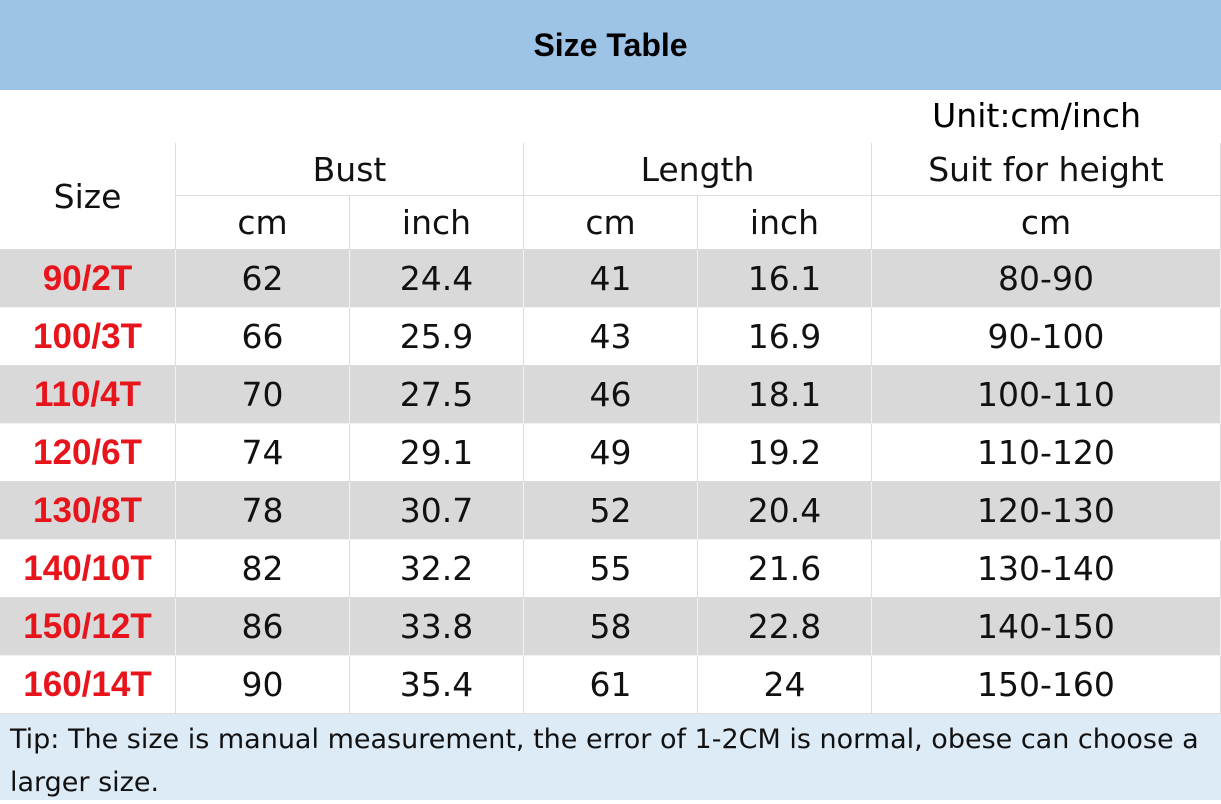 The height and width of the screenshot is (804, 1221). What do you see at coordinates (437, 685) in the screenshot?
I see `table-cell: 35.4` at bounding box center [437, 685].